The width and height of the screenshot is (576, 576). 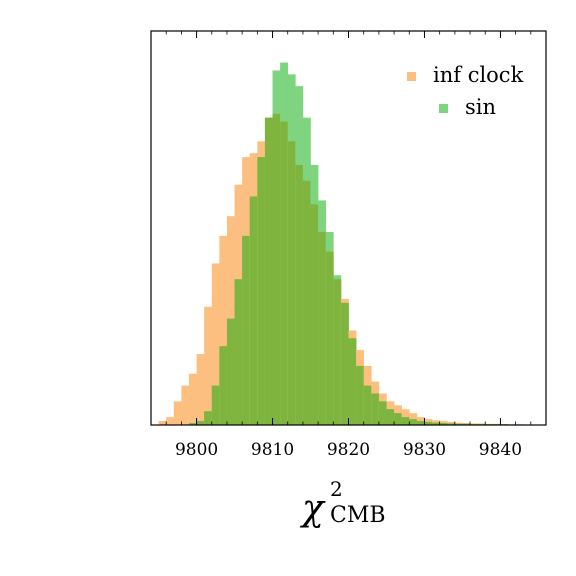 I want to click on legend-marker-sin, so click(x=443, y=108).